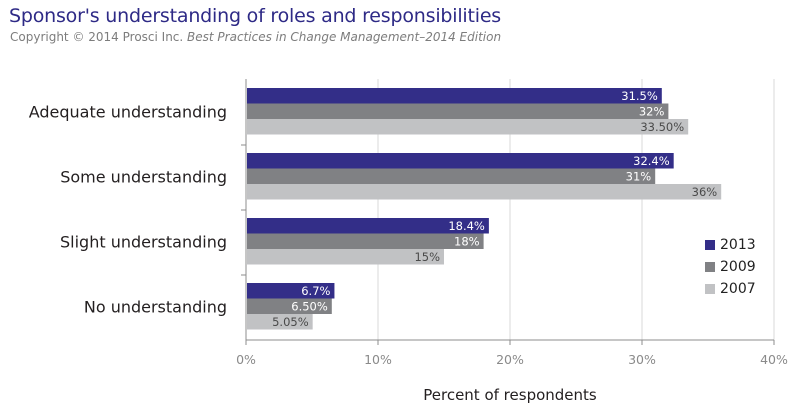  What do you see at coordinates (642, 359) in the screenshot?
I see `x-tick-label: 30%` at bounding box center [642, 359].